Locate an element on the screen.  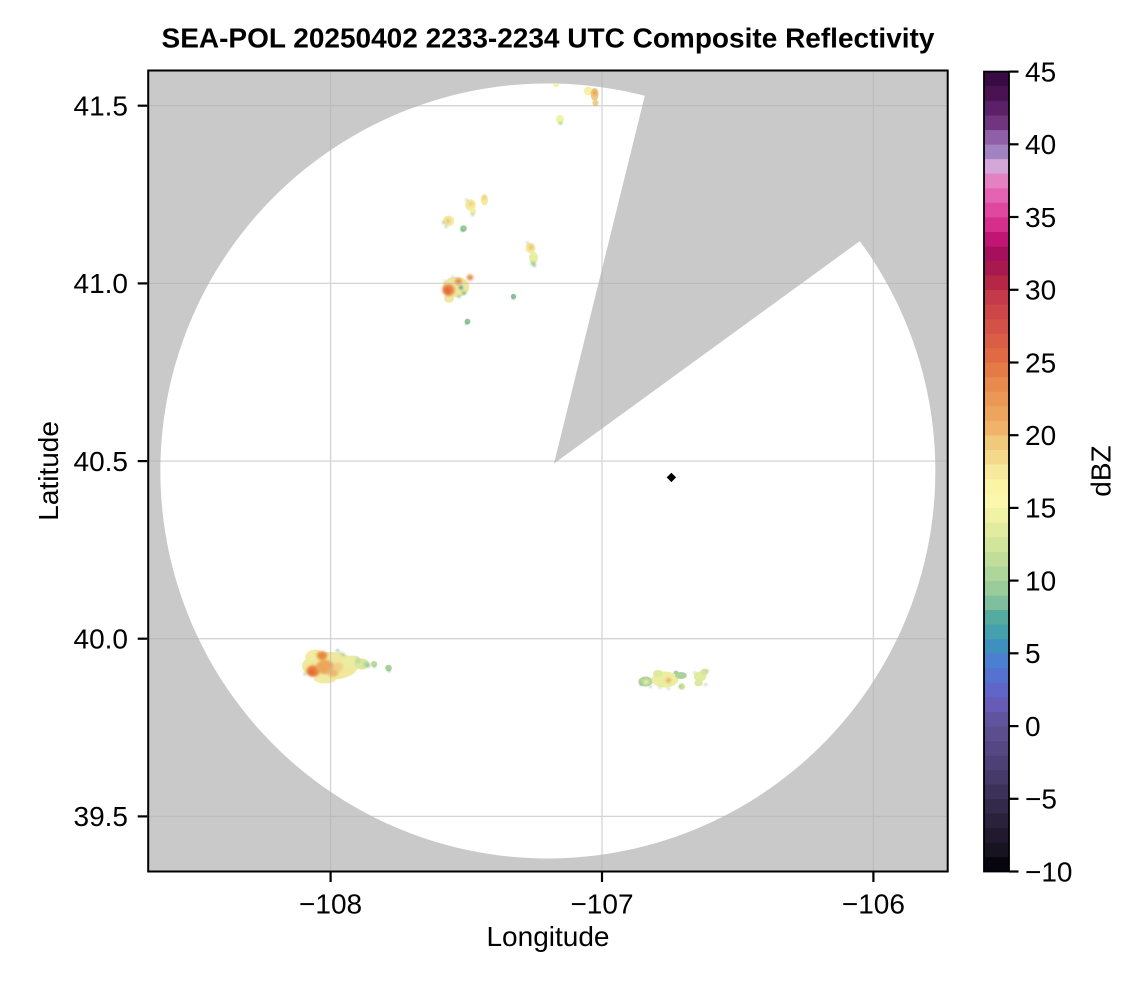
svg-text: 40 is located at coordinates (1040, 144).